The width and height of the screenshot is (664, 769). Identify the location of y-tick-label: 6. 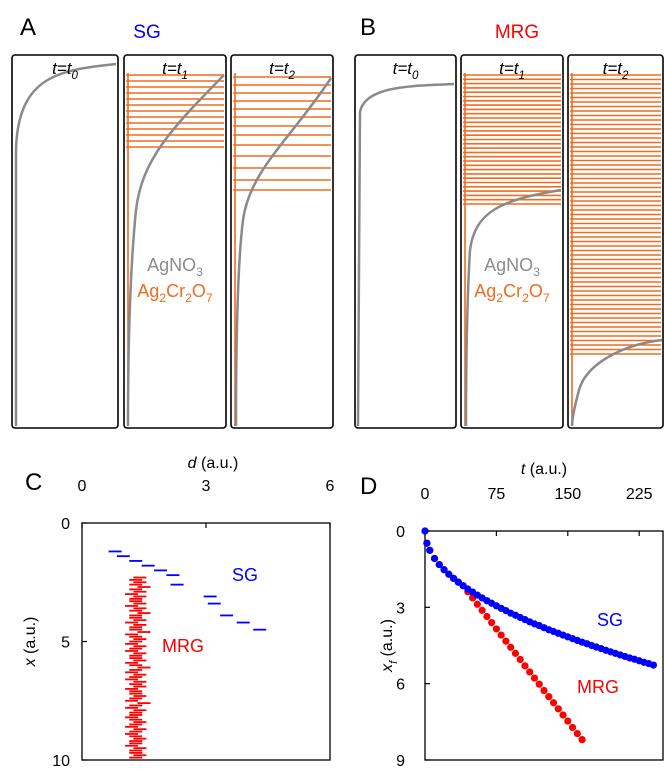
(400, 685).